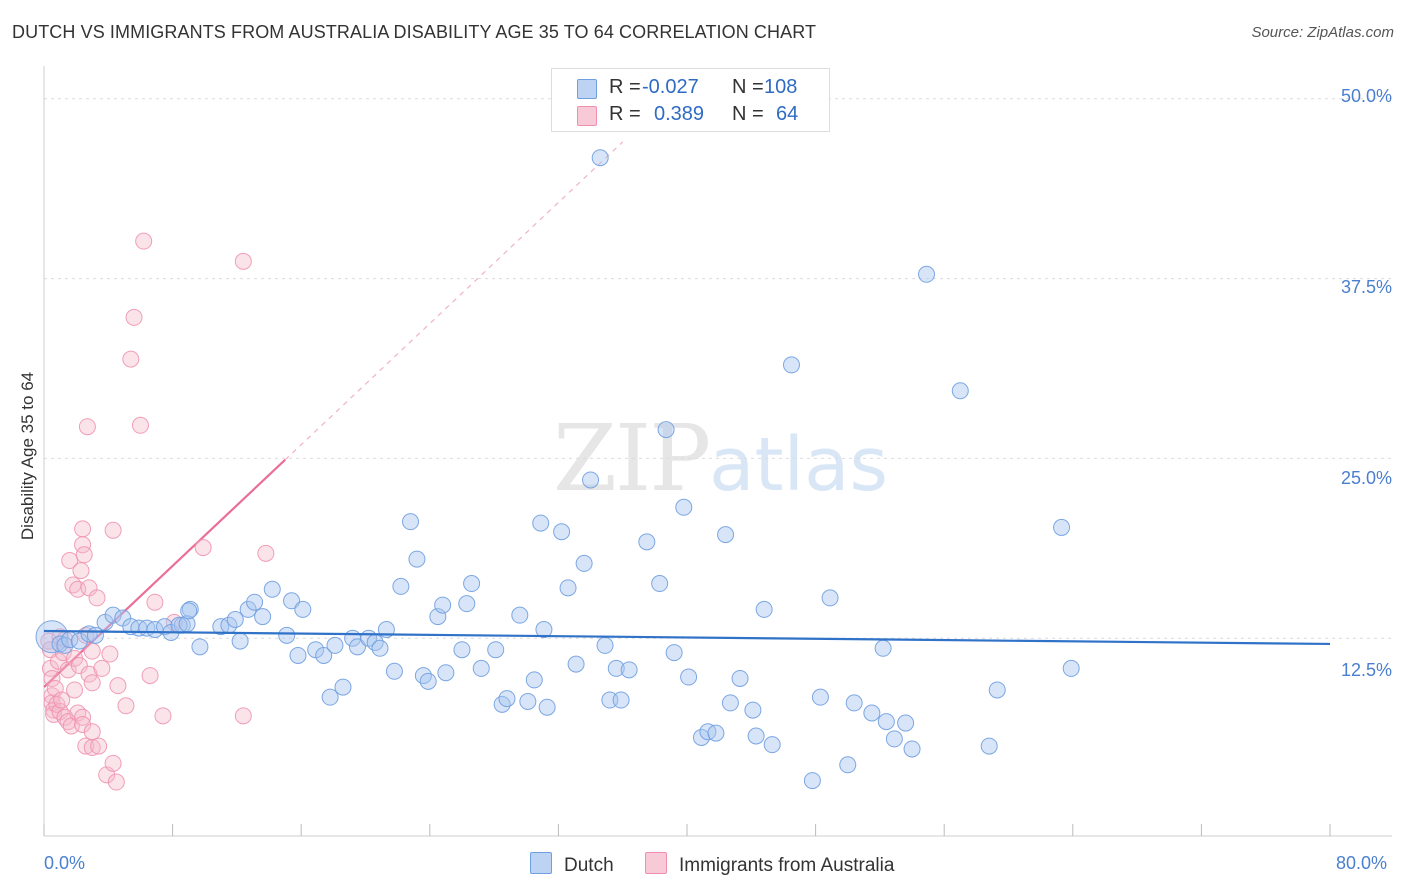  I want to click on y-tick-label: 37.5%, so click(1366, 287).